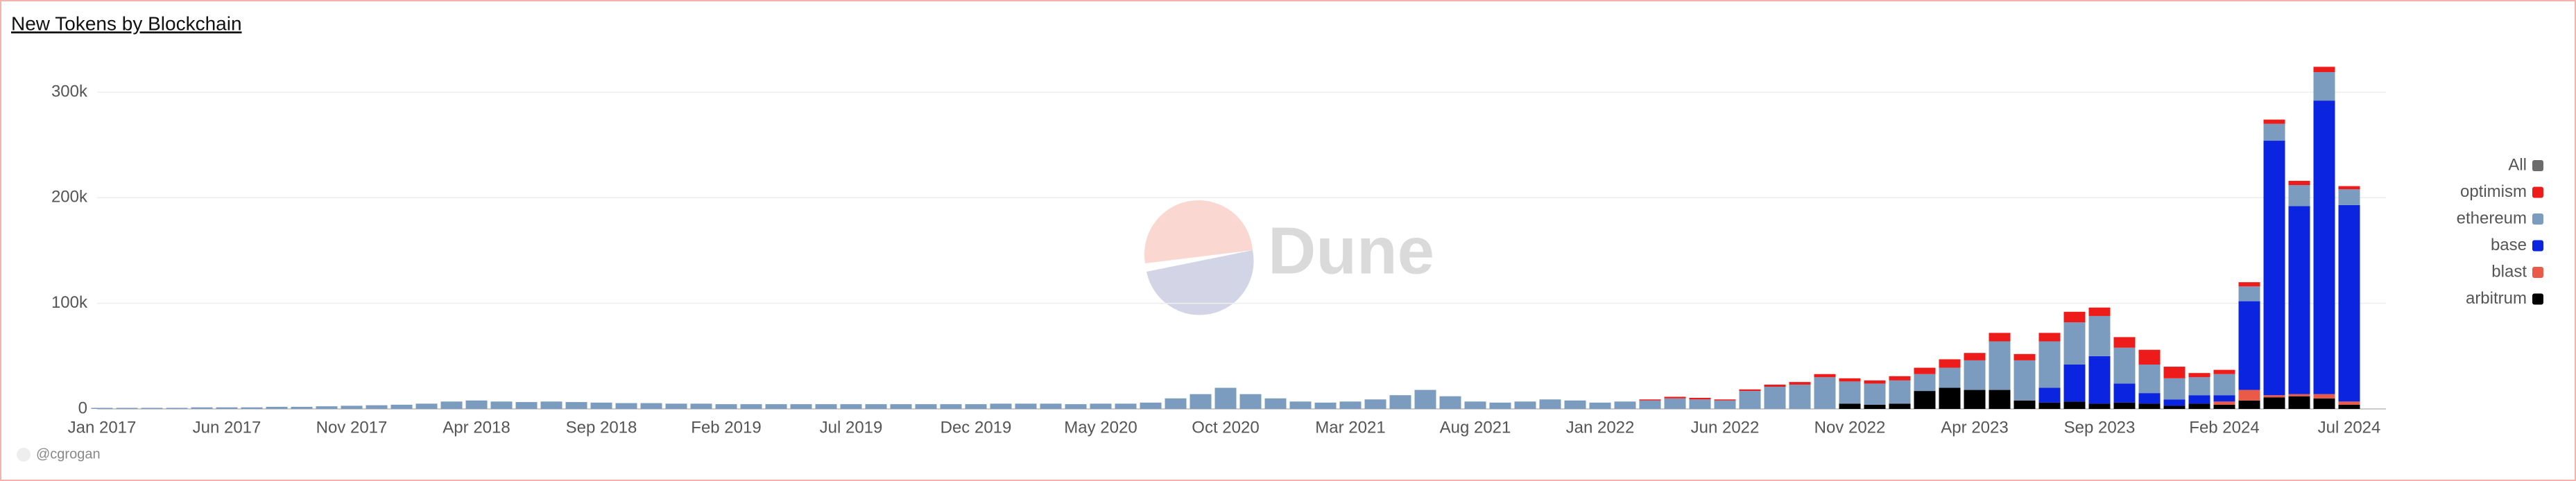 This screenshot has width=2576, height=481. Describe the element at coordinates (68, 454) in the screenshot. I see `credit: @cgrogan` at that location.